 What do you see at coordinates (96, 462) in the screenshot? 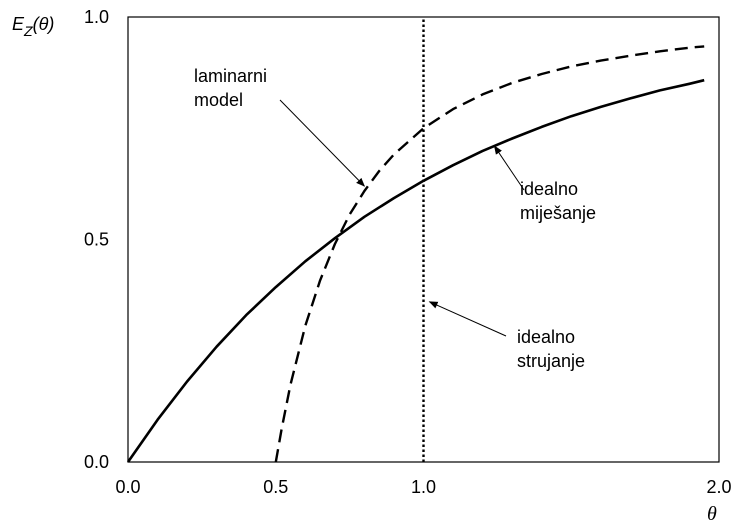
I see `y-tick-label-0: 0.0` at bounding box center [96, 462].